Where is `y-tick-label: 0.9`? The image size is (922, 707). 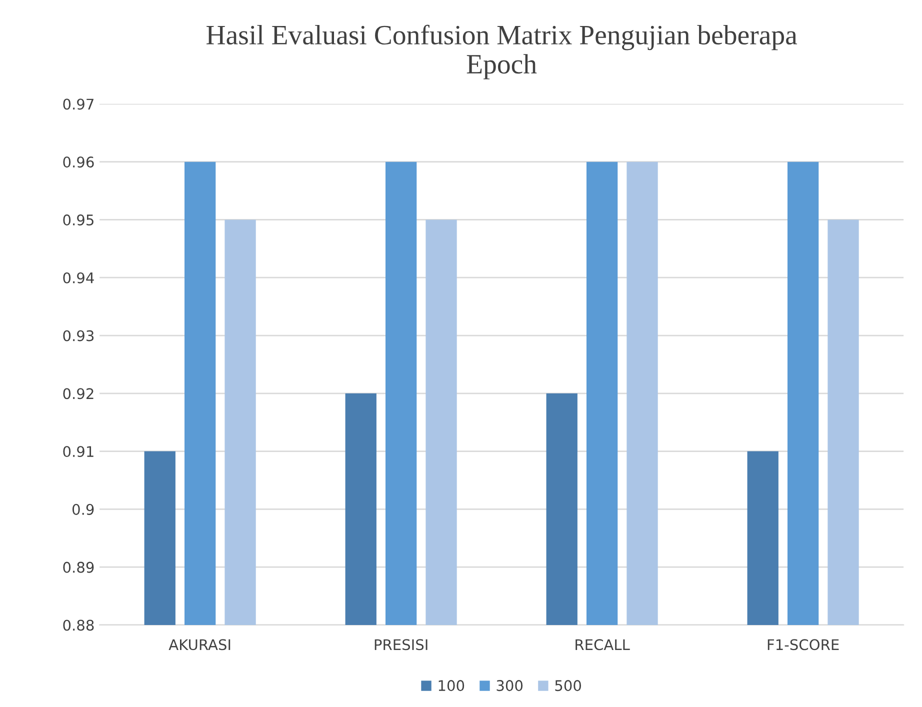
y-tick-label: 0.9 is located at coordinates (83, 509).